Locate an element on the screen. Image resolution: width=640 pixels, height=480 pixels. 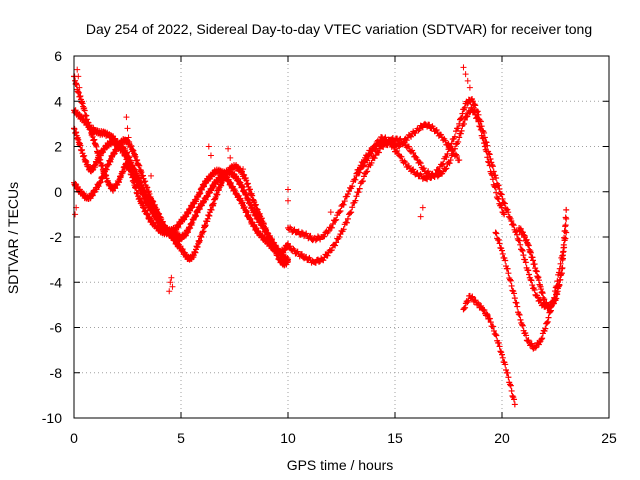
series-track-c is located at coordinates (181, 202).